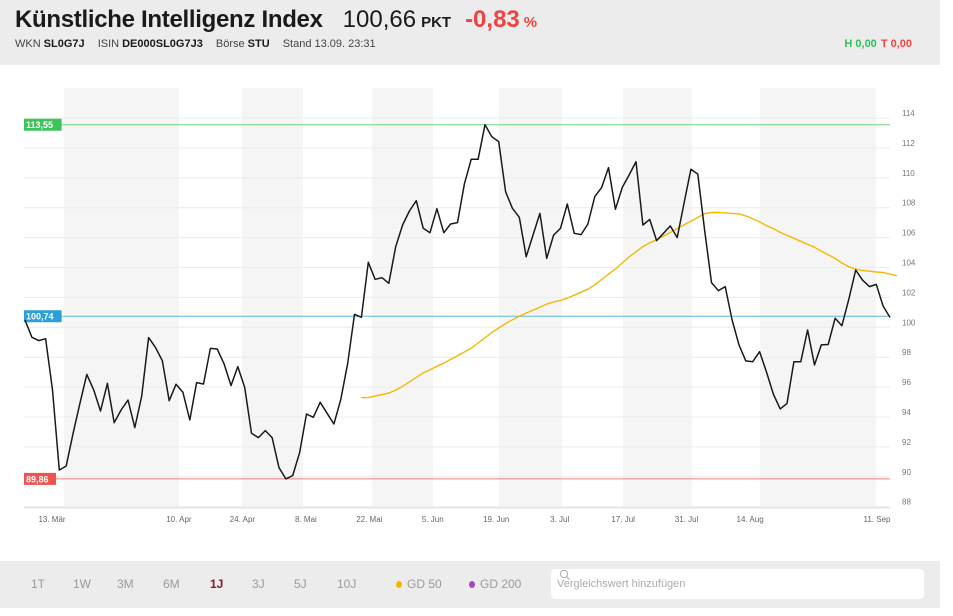  What do you see at coordinates (162, 44) in the screenshot?
I see `isin-value: DE000SL0G7J3` at bounding box center [162, 44].